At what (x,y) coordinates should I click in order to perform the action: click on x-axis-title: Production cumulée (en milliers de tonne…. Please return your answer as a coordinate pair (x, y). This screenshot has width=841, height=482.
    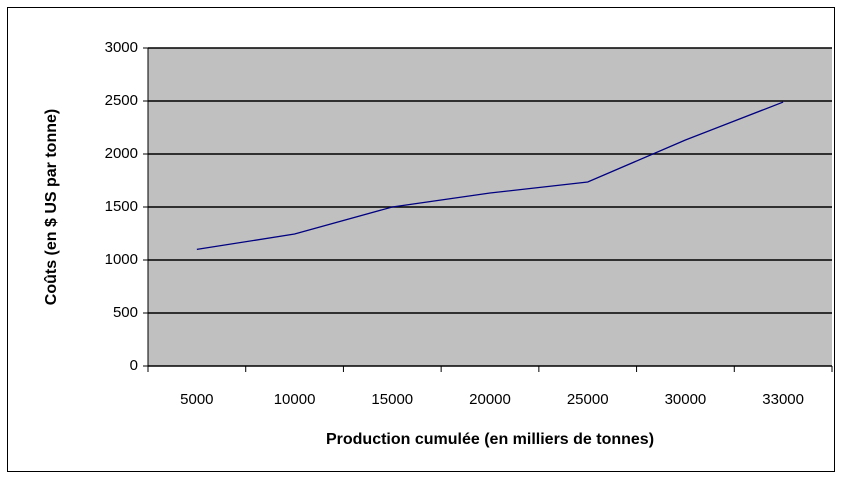
    Looking at the image, I should click on (490, 439).